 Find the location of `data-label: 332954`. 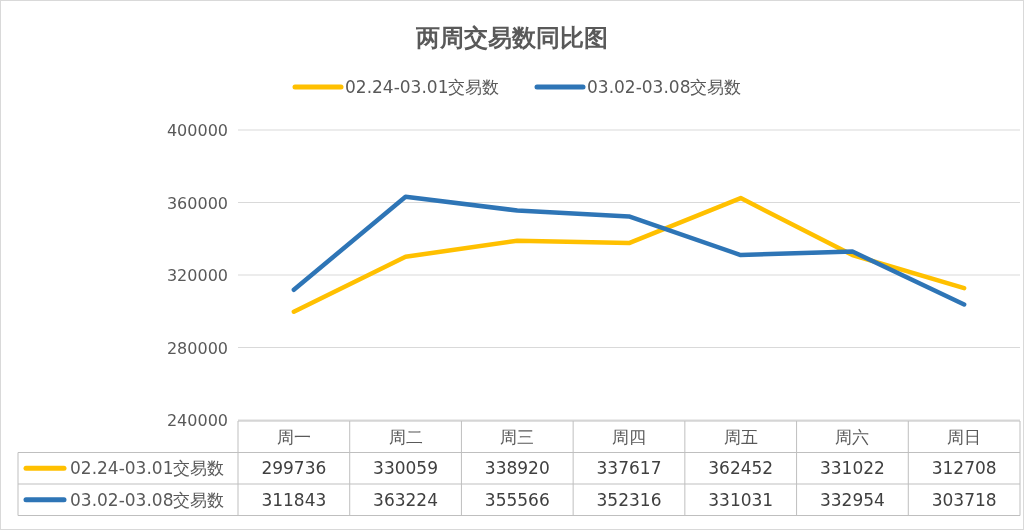

data-label: 332954 is located at coordinates (852, 499).